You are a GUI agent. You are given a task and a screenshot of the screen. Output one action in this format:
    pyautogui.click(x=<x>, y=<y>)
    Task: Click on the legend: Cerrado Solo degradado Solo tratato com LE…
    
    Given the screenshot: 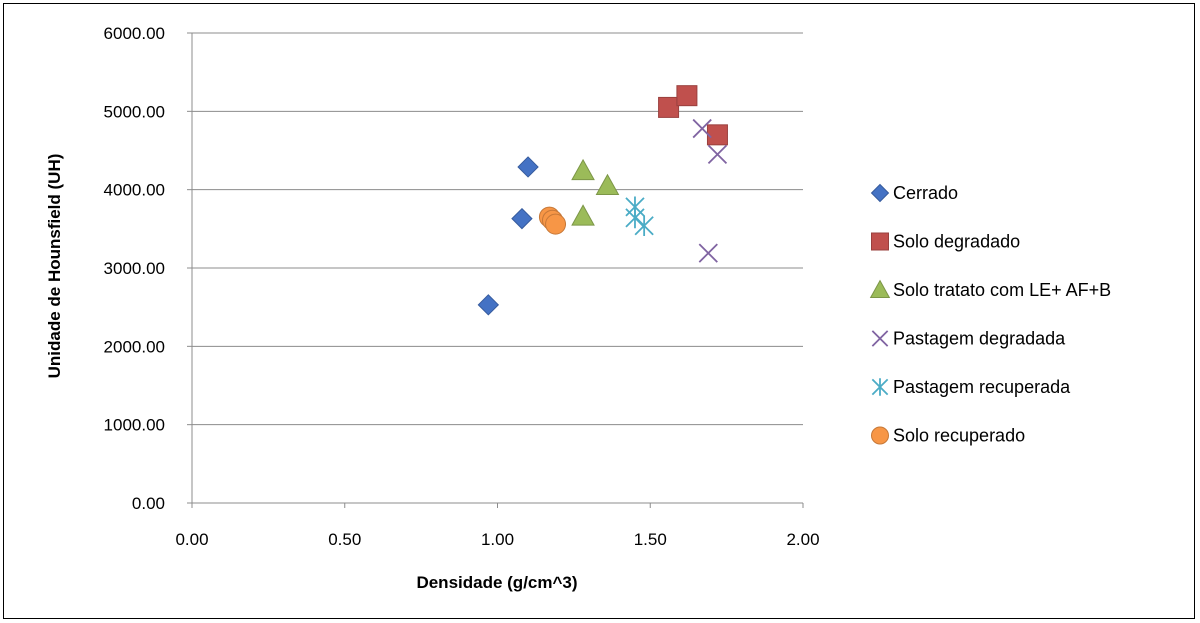 What is the action you would take?
    pyautogui.click(x=990, y=314)
    